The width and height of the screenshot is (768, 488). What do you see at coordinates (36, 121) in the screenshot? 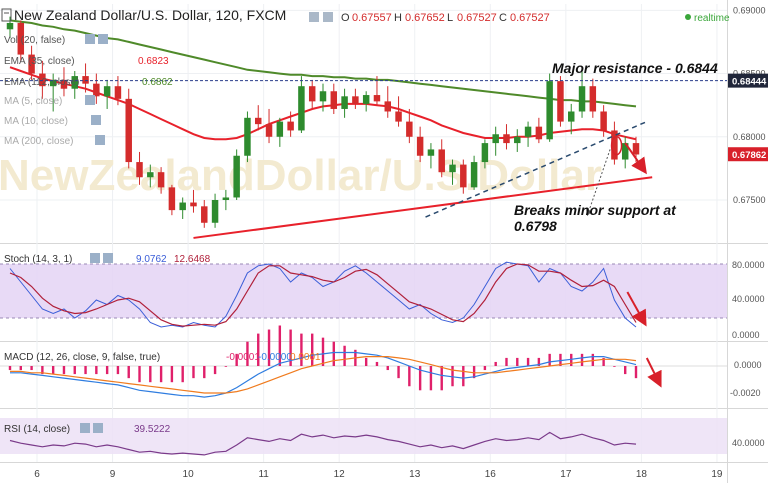
I see `legend-item-ma10: MA (10, close)` at bounding box center [36, 121].